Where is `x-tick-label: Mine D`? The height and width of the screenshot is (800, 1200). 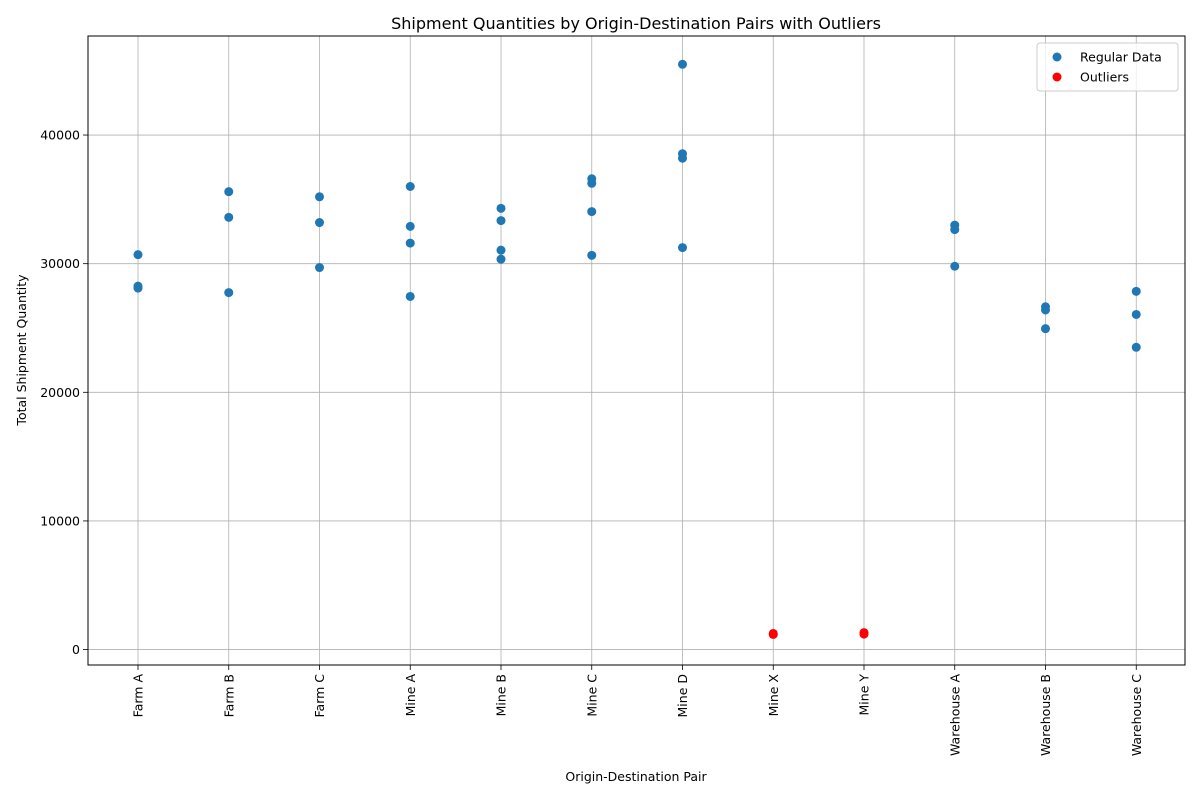
x-tick-label: Mine D is located at coordinates (682, 695).